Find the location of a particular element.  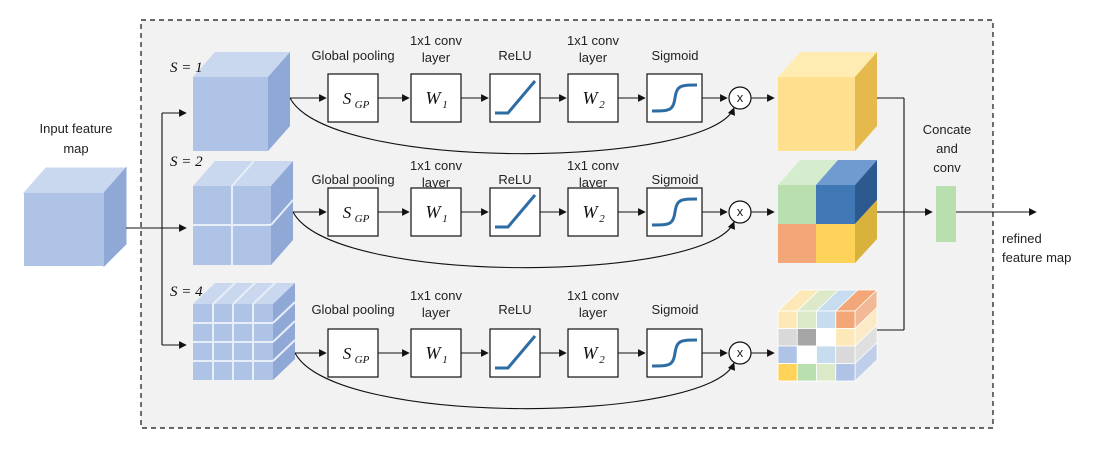

concat-label-line3: conv is located at coordinates (947, 167).